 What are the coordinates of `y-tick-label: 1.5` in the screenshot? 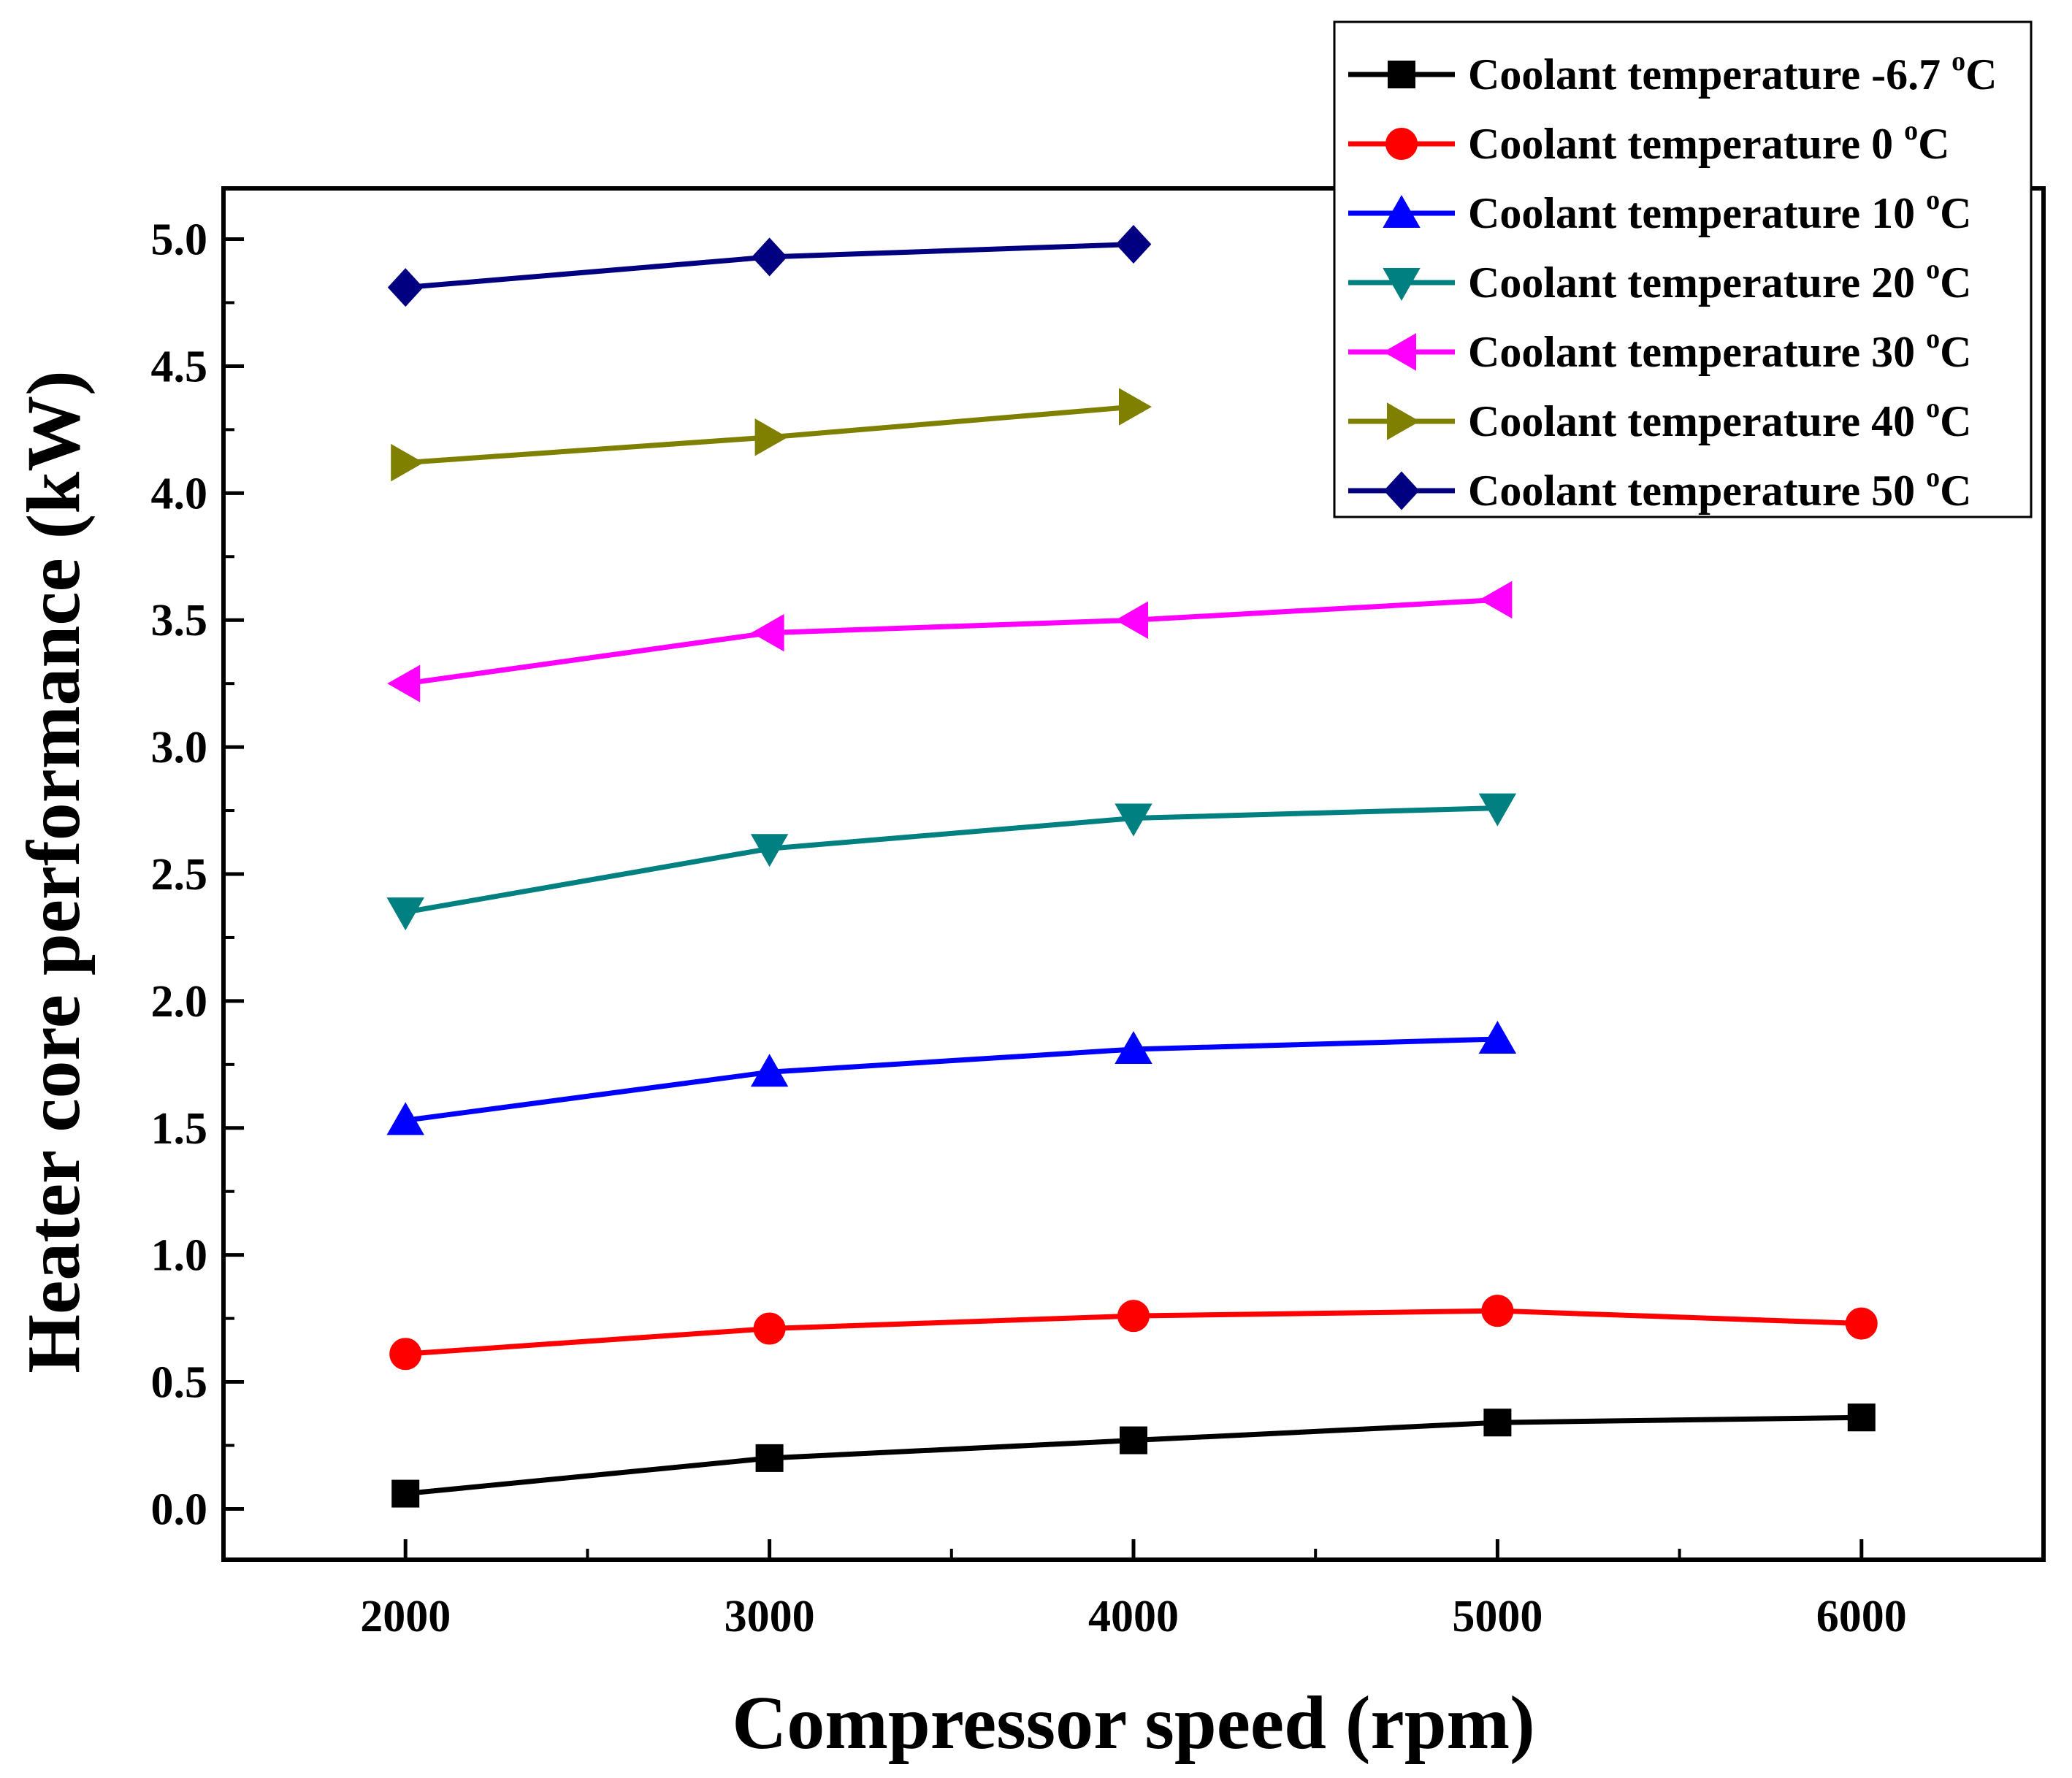 It's located at (179, 1129).